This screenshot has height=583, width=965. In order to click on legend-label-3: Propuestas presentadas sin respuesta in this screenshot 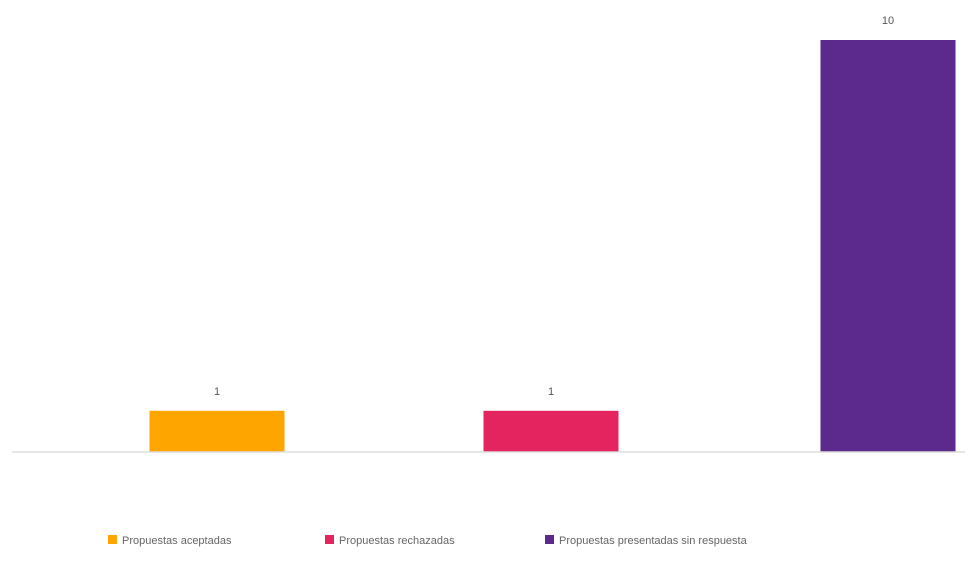, I will do `click(653, 541)`.